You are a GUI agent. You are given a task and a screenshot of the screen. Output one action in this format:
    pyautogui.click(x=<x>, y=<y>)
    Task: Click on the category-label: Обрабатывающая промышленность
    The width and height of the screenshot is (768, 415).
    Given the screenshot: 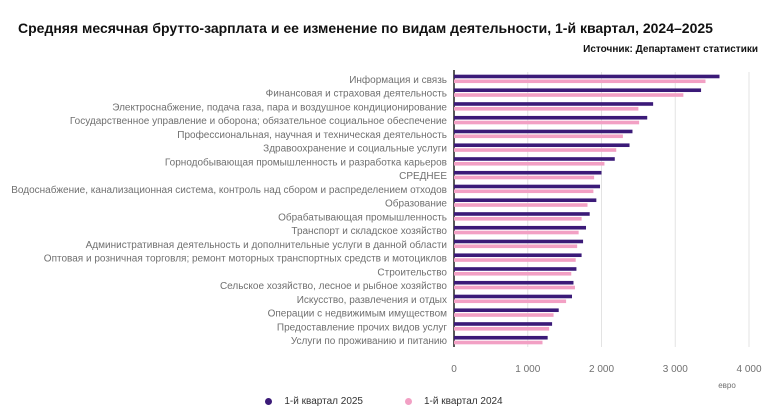 What is the action you would take?
    pyautogui.click(x=362, y=217)
    